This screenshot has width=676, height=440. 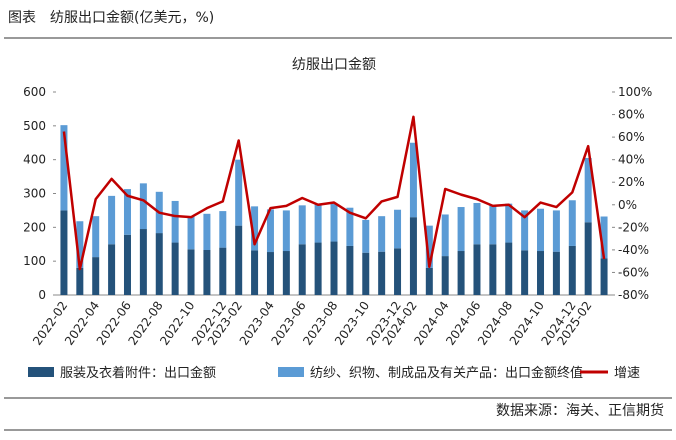 What do you see at coordinates (633, 250) in the screenshot?
I see `y2-tick-label: -40%` at bounding box center [633, 250].